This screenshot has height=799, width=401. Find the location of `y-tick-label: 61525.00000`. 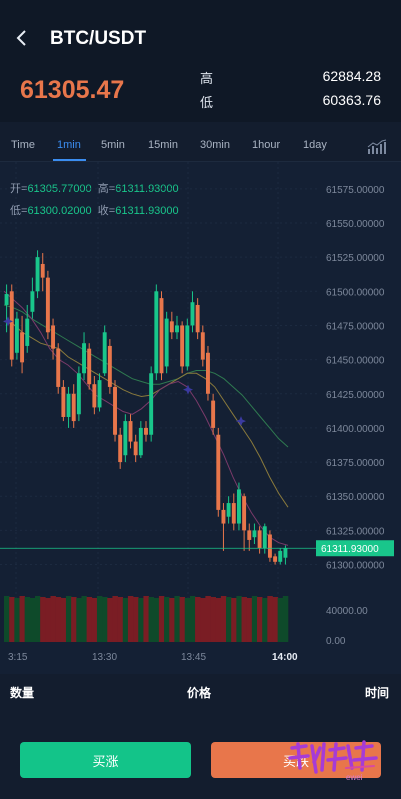

y-tick-label: 61525.00000 is located at coordinates (355, 258).